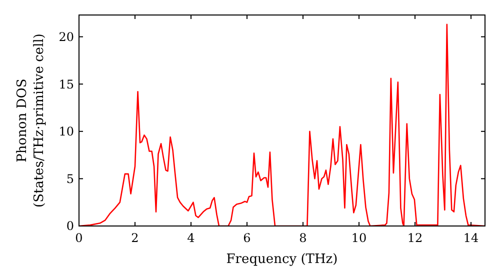 Image resolution: width=500 pixels, height=280 pixels. I want to click on y-tick-label: 5, so click(70, 179).